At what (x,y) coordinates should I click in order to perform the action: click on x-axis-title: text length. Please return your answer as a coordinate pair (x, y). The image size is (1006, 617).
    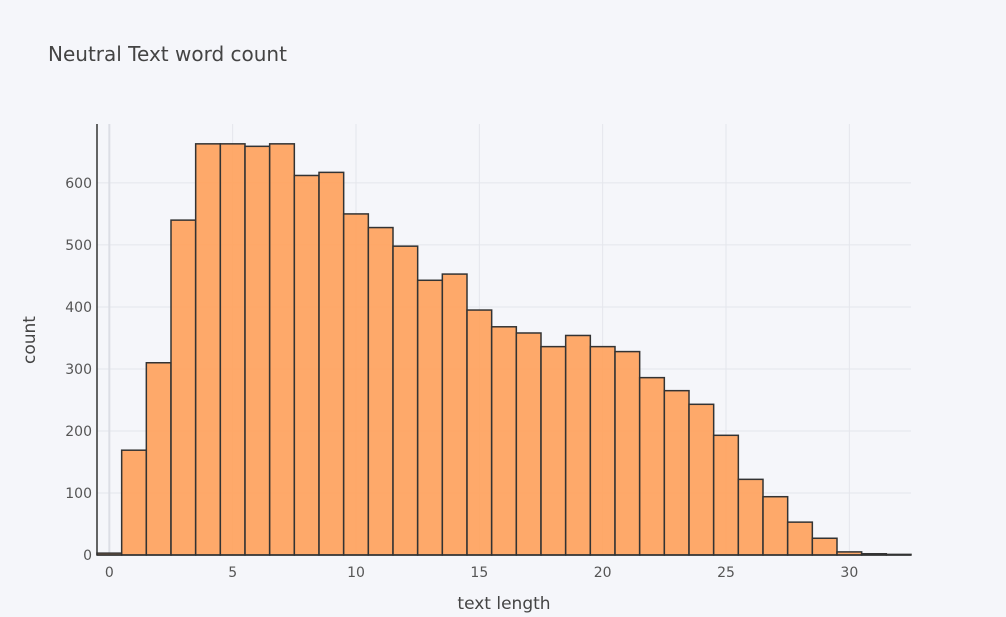
    Looking at the image, I should click on (503, 604).